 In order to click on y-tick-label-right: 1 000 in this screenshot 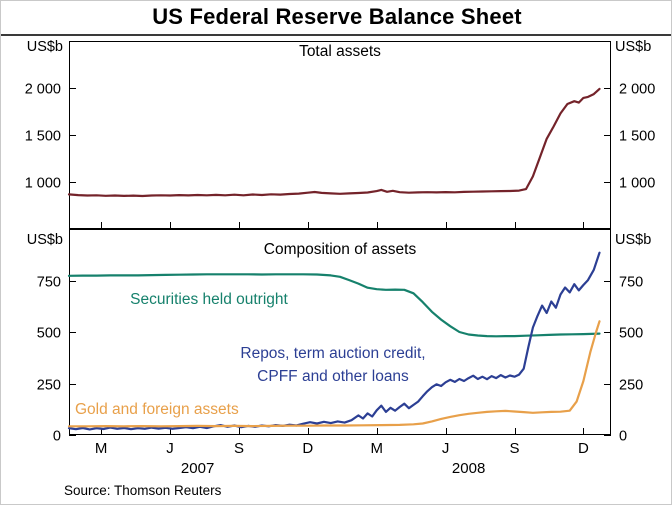, I will do `click(637, 184)`.